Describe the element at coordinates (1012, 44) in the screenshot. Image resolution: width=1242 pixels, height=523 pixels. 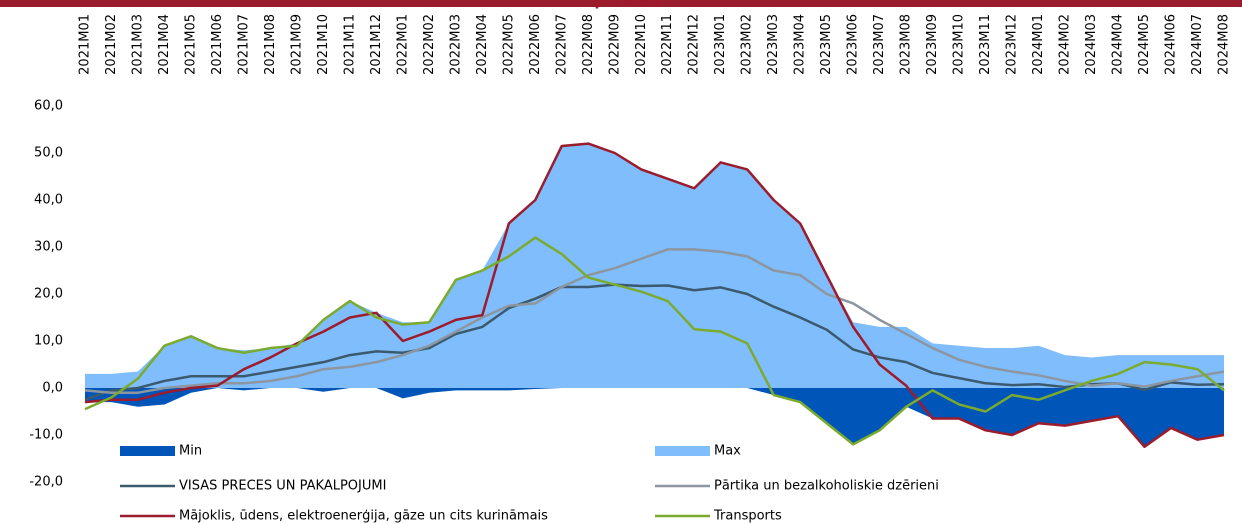
I see `x-tick-label: 2023M12` at that location.